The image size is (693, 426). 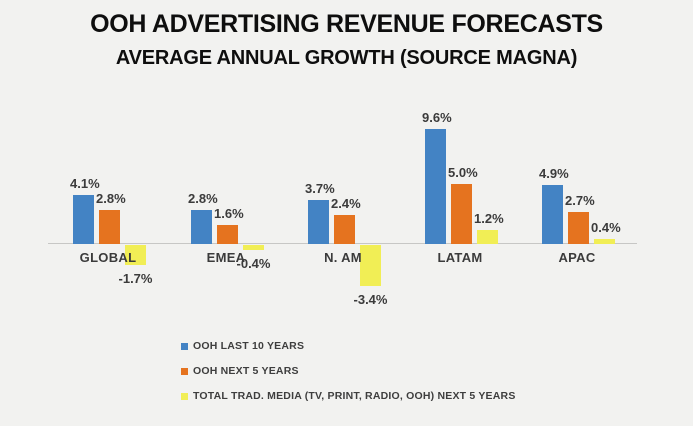 I want to click on legend-label: OOH LAST 10 YEARS, so click(x=249, y=346).